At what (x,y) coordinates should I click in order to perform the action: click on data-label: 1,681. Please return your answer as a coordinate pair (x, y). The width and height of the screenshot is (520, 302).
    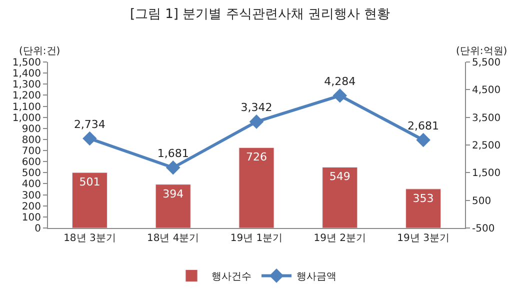
    Looking at the image, I should click on (173, 153).